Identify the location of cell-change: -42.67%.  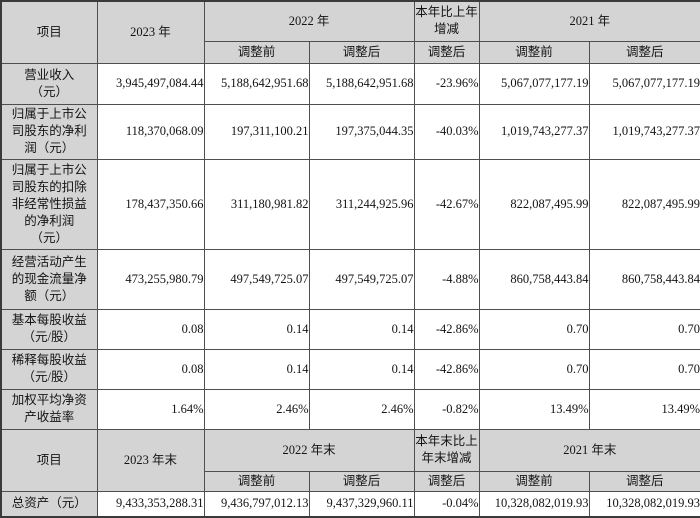
(446, 204).